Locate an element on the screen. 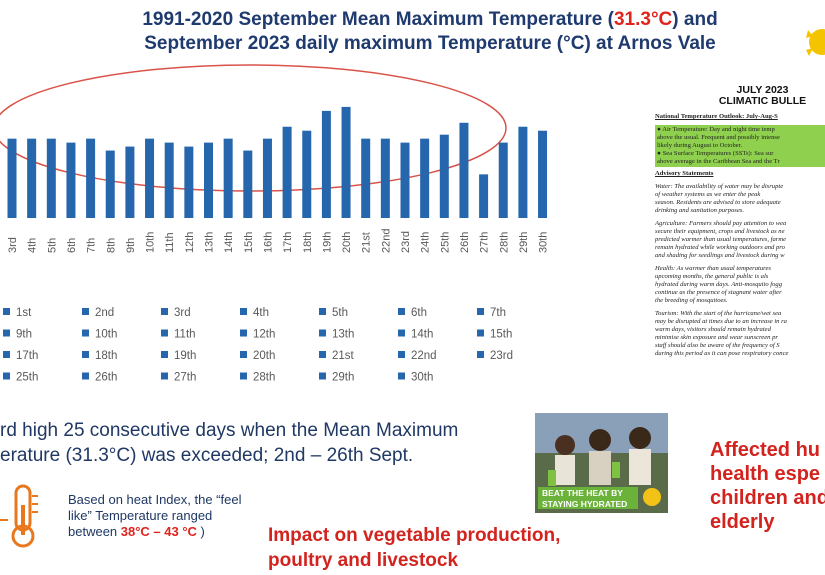  text-line: Affected hu is located at coordinates (765, 450).